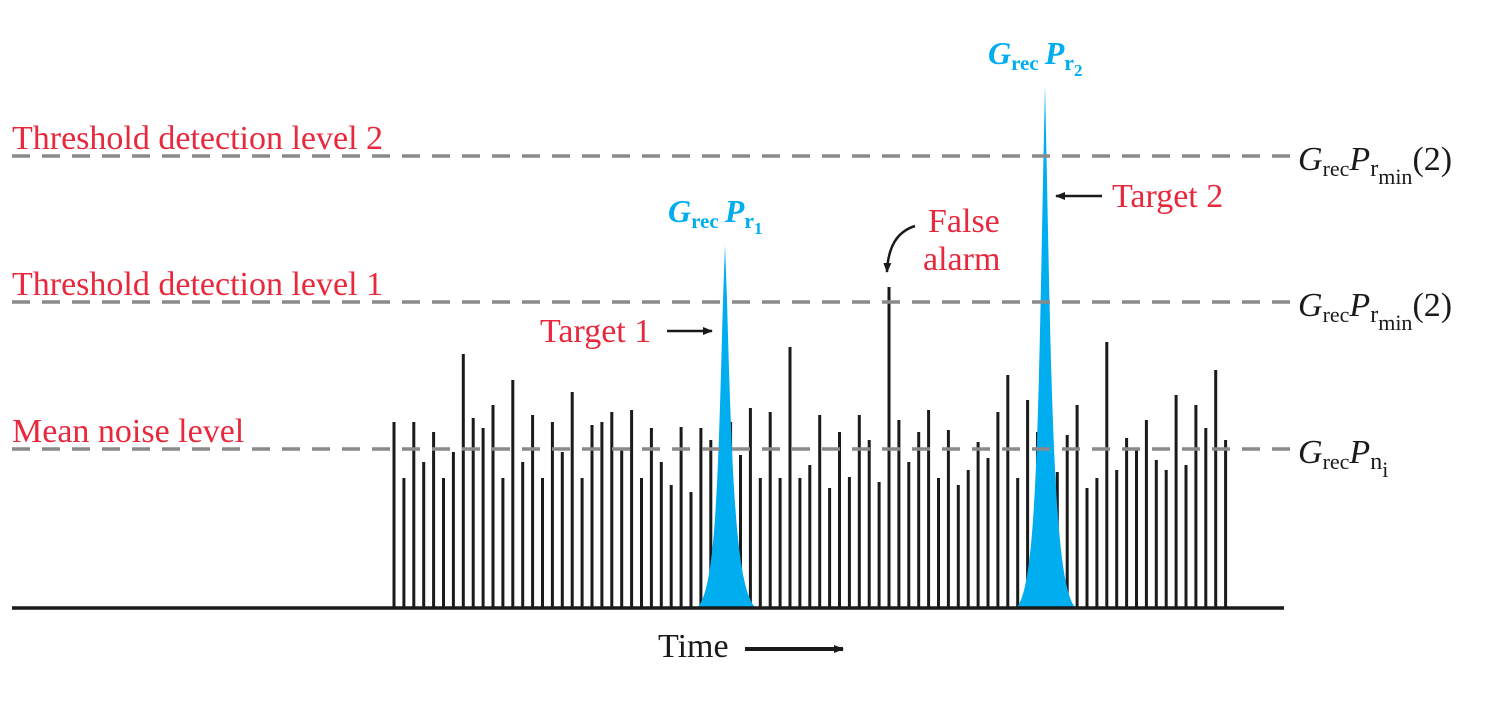 The height and width of the screenshot is (706, 1512). I want to click on false-alarm-label-line-2: alarm, so click(961, 259).